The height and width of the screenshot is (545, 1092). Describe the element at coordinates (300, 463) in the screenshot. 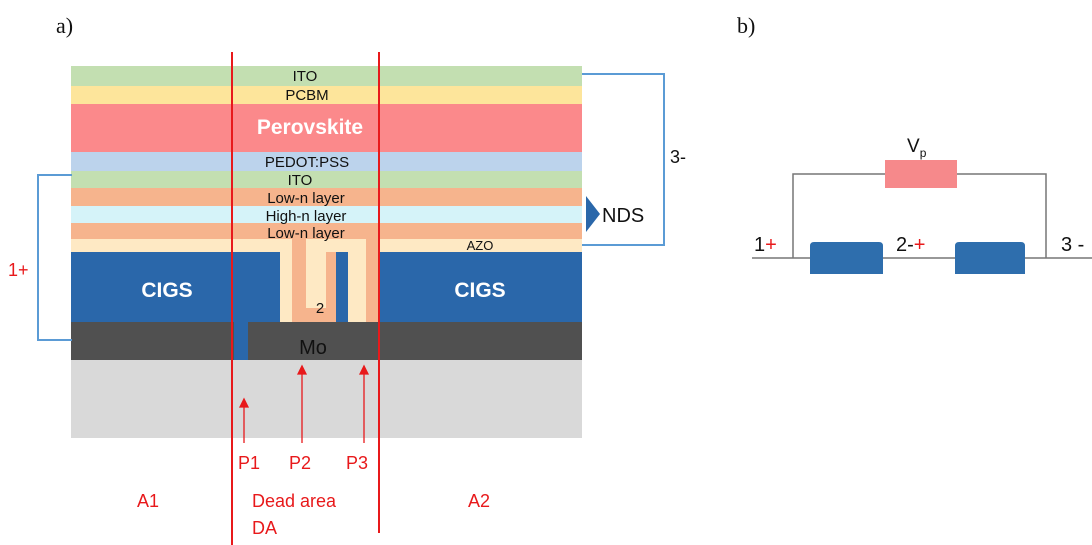

I see `scribe-label-p2: P2` at that location.